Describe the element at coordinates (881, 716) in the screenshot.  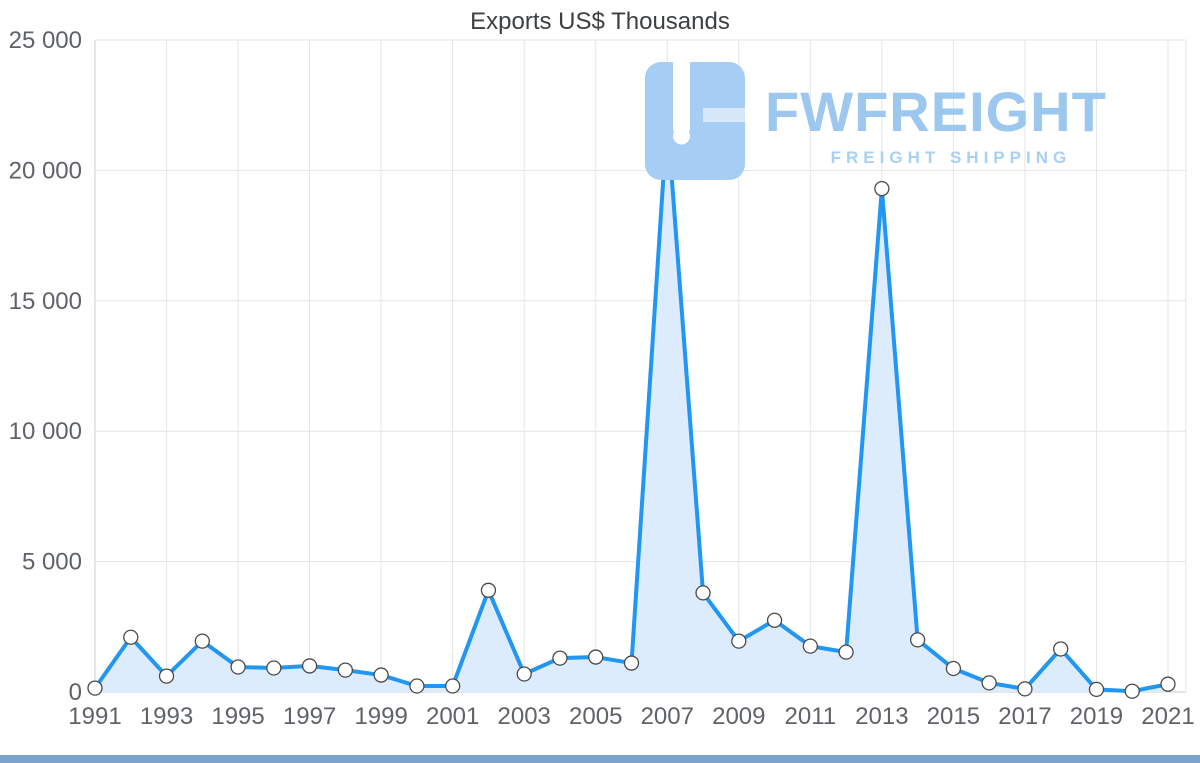
I see `x-axis-label: 2013` at that location.